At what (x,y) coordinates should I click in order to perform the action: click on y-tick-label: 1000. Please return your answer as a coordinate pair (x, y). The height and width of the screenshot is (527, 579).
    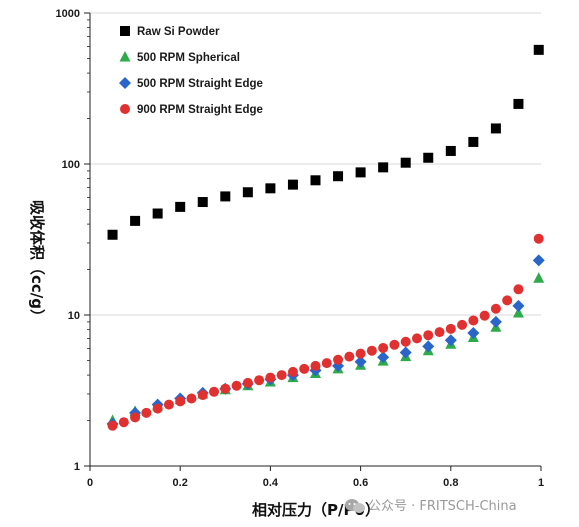
    Looking at the image, I should click on (68, 14).